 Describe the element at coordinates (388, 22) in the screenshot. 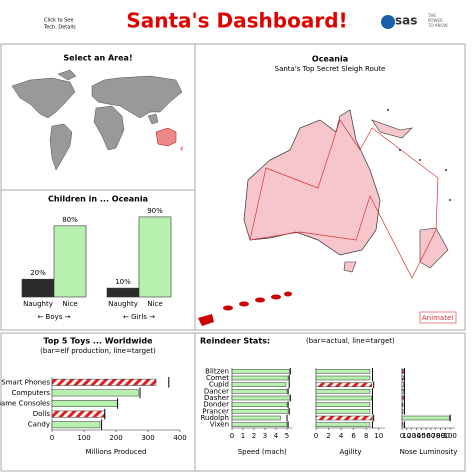

I see `logo-mark` at that location.